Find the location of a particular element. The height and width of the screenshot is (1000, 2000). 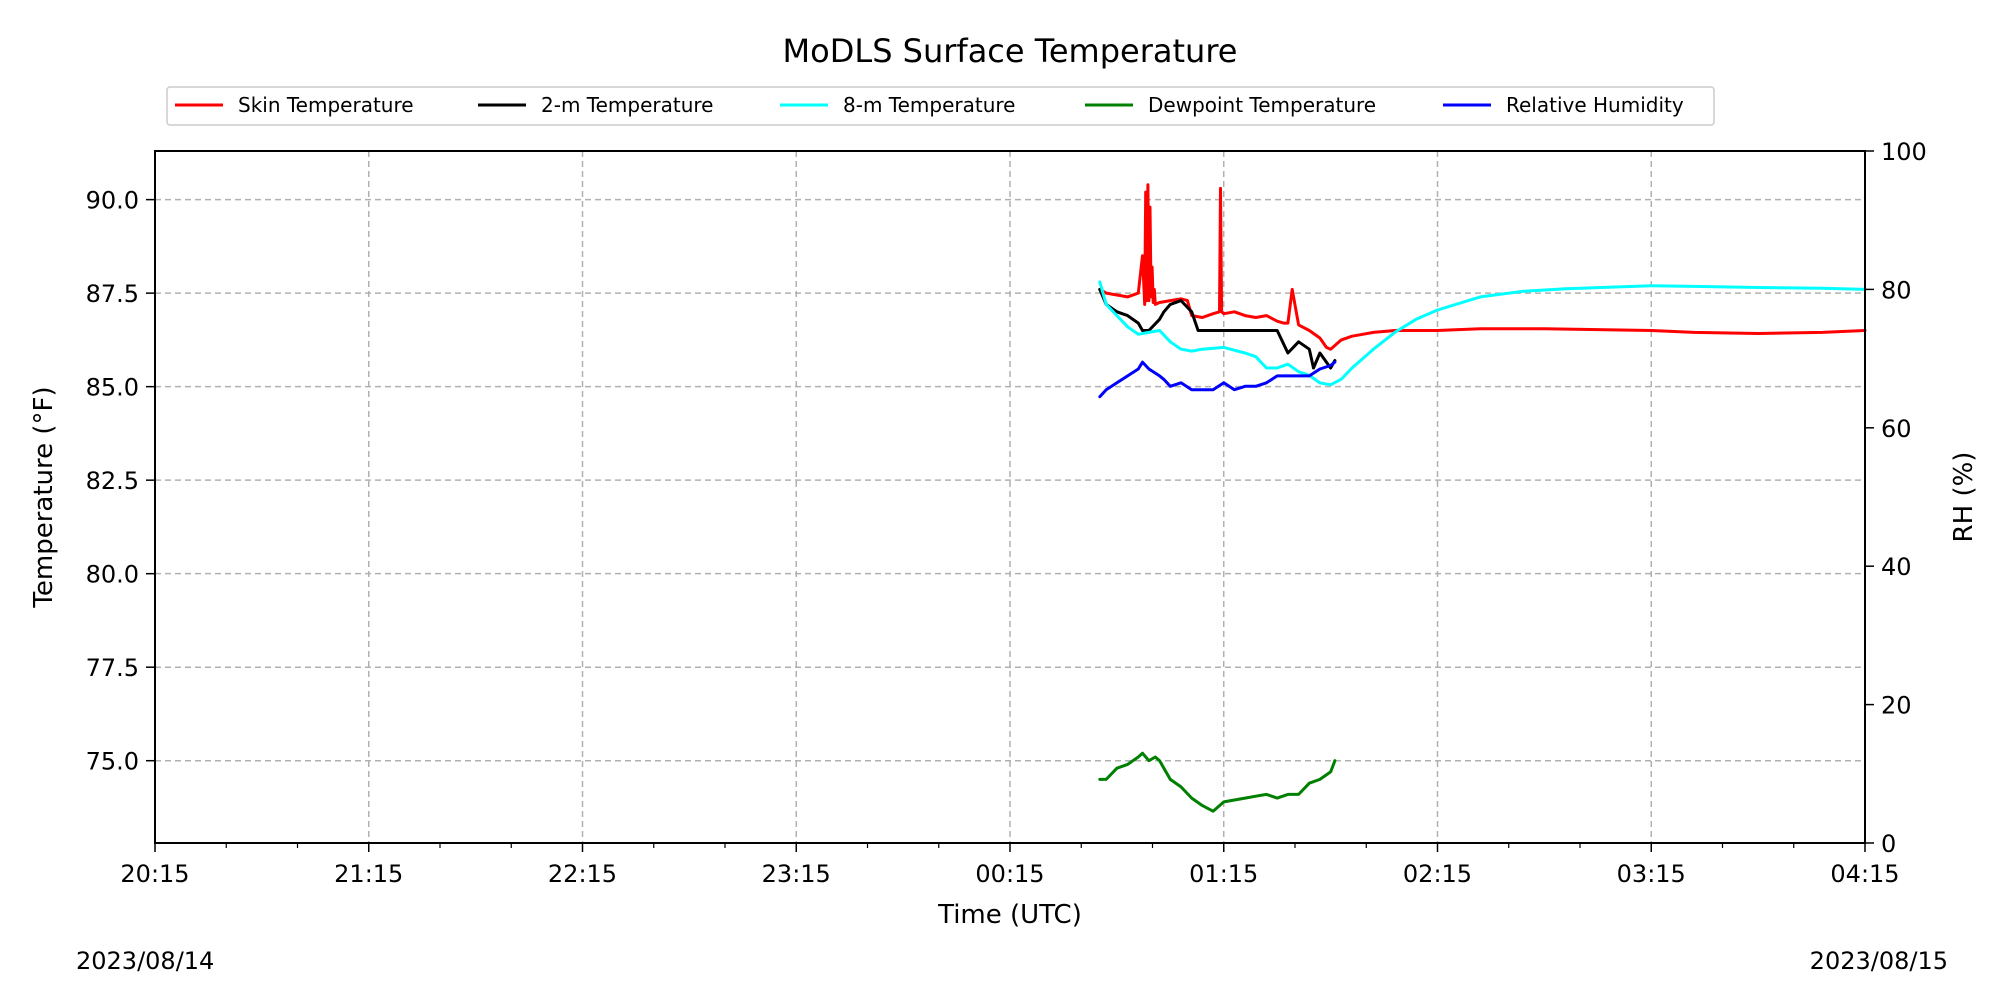

y-axis-label: Temperature (°F) is located at coordinates (44, 497).